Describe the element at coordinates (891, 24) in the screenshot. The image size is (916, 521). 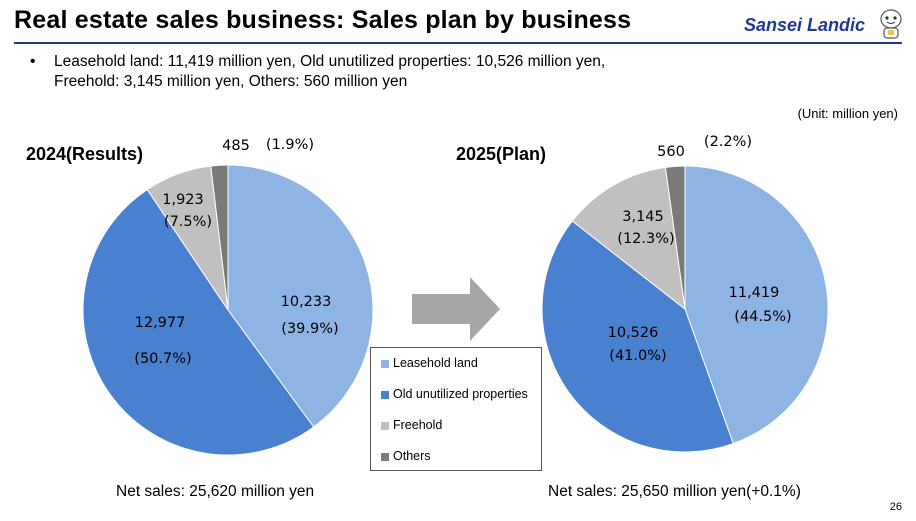
I see `mascot-icon` at that location.